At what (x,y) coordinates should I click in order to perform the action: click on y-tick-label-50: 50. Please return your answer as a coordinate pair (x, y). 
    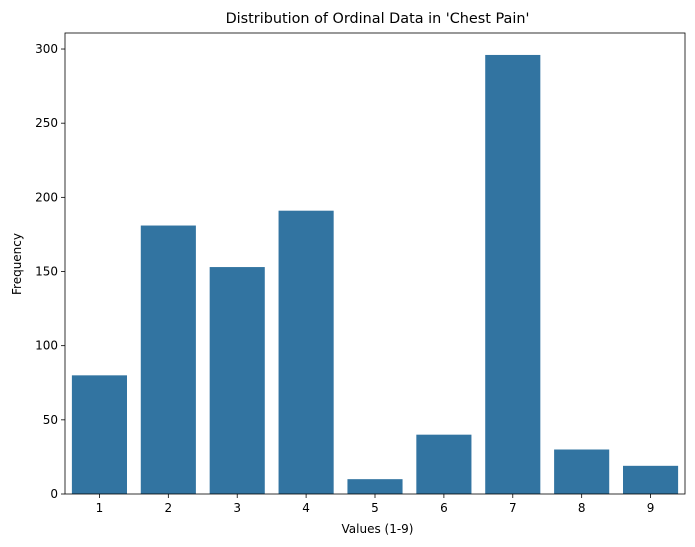
    Looking at the image, I should click on (50, 420).